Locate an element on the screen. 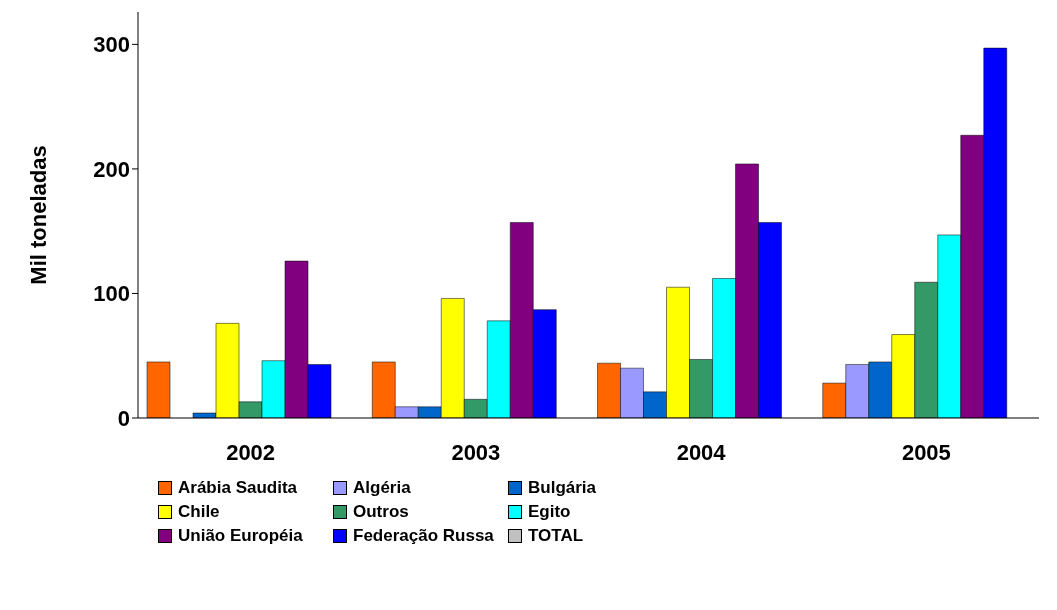  x-tick-label: 2005 is located at coordinates (926, 452).